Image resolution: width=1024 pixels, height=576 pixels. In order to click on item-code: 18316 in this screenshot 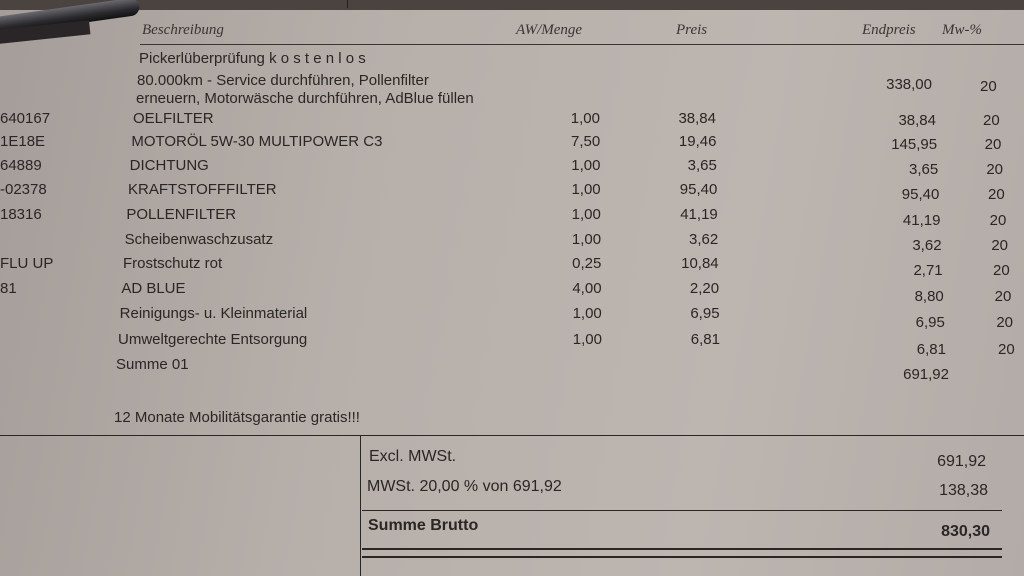, I will do `click(21, 214)`.